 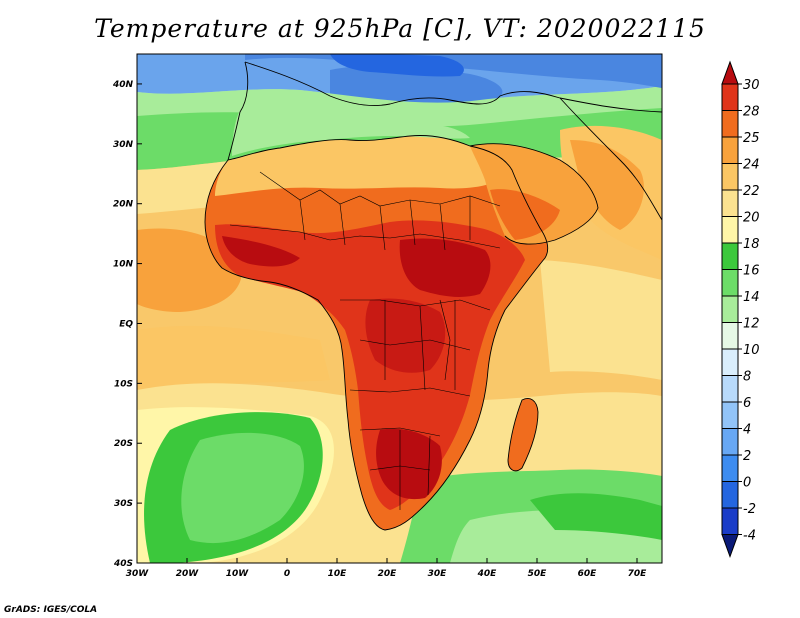 I want to click on colorbar-label: 28, so click(x=751, y=112).